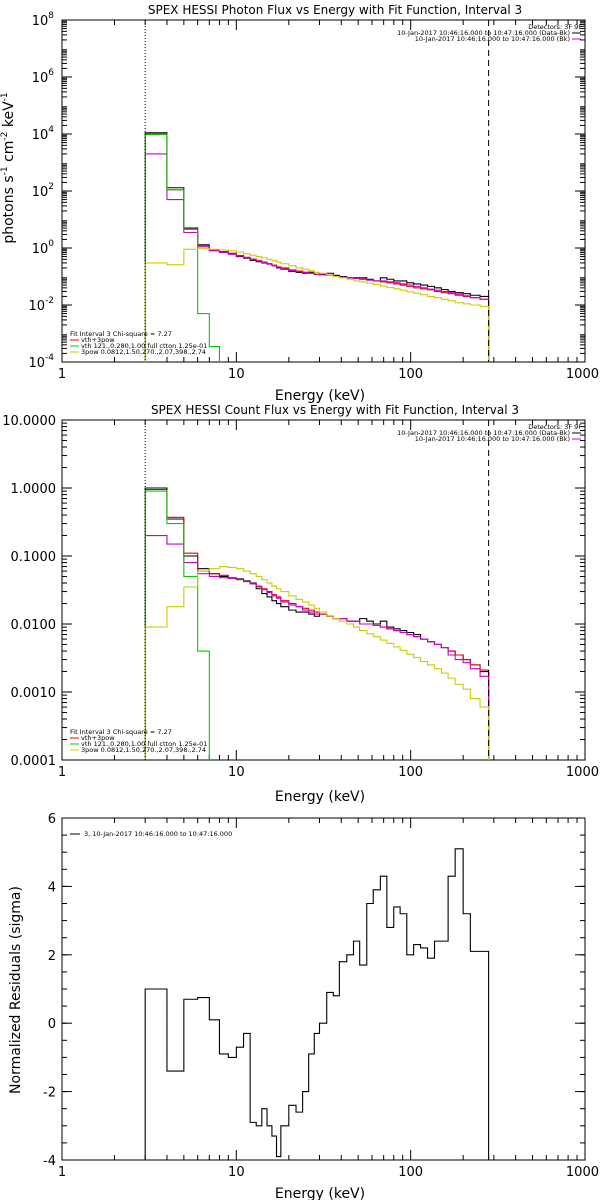  I want to click on y-tick-label: 10⁴, so click(43, 134).